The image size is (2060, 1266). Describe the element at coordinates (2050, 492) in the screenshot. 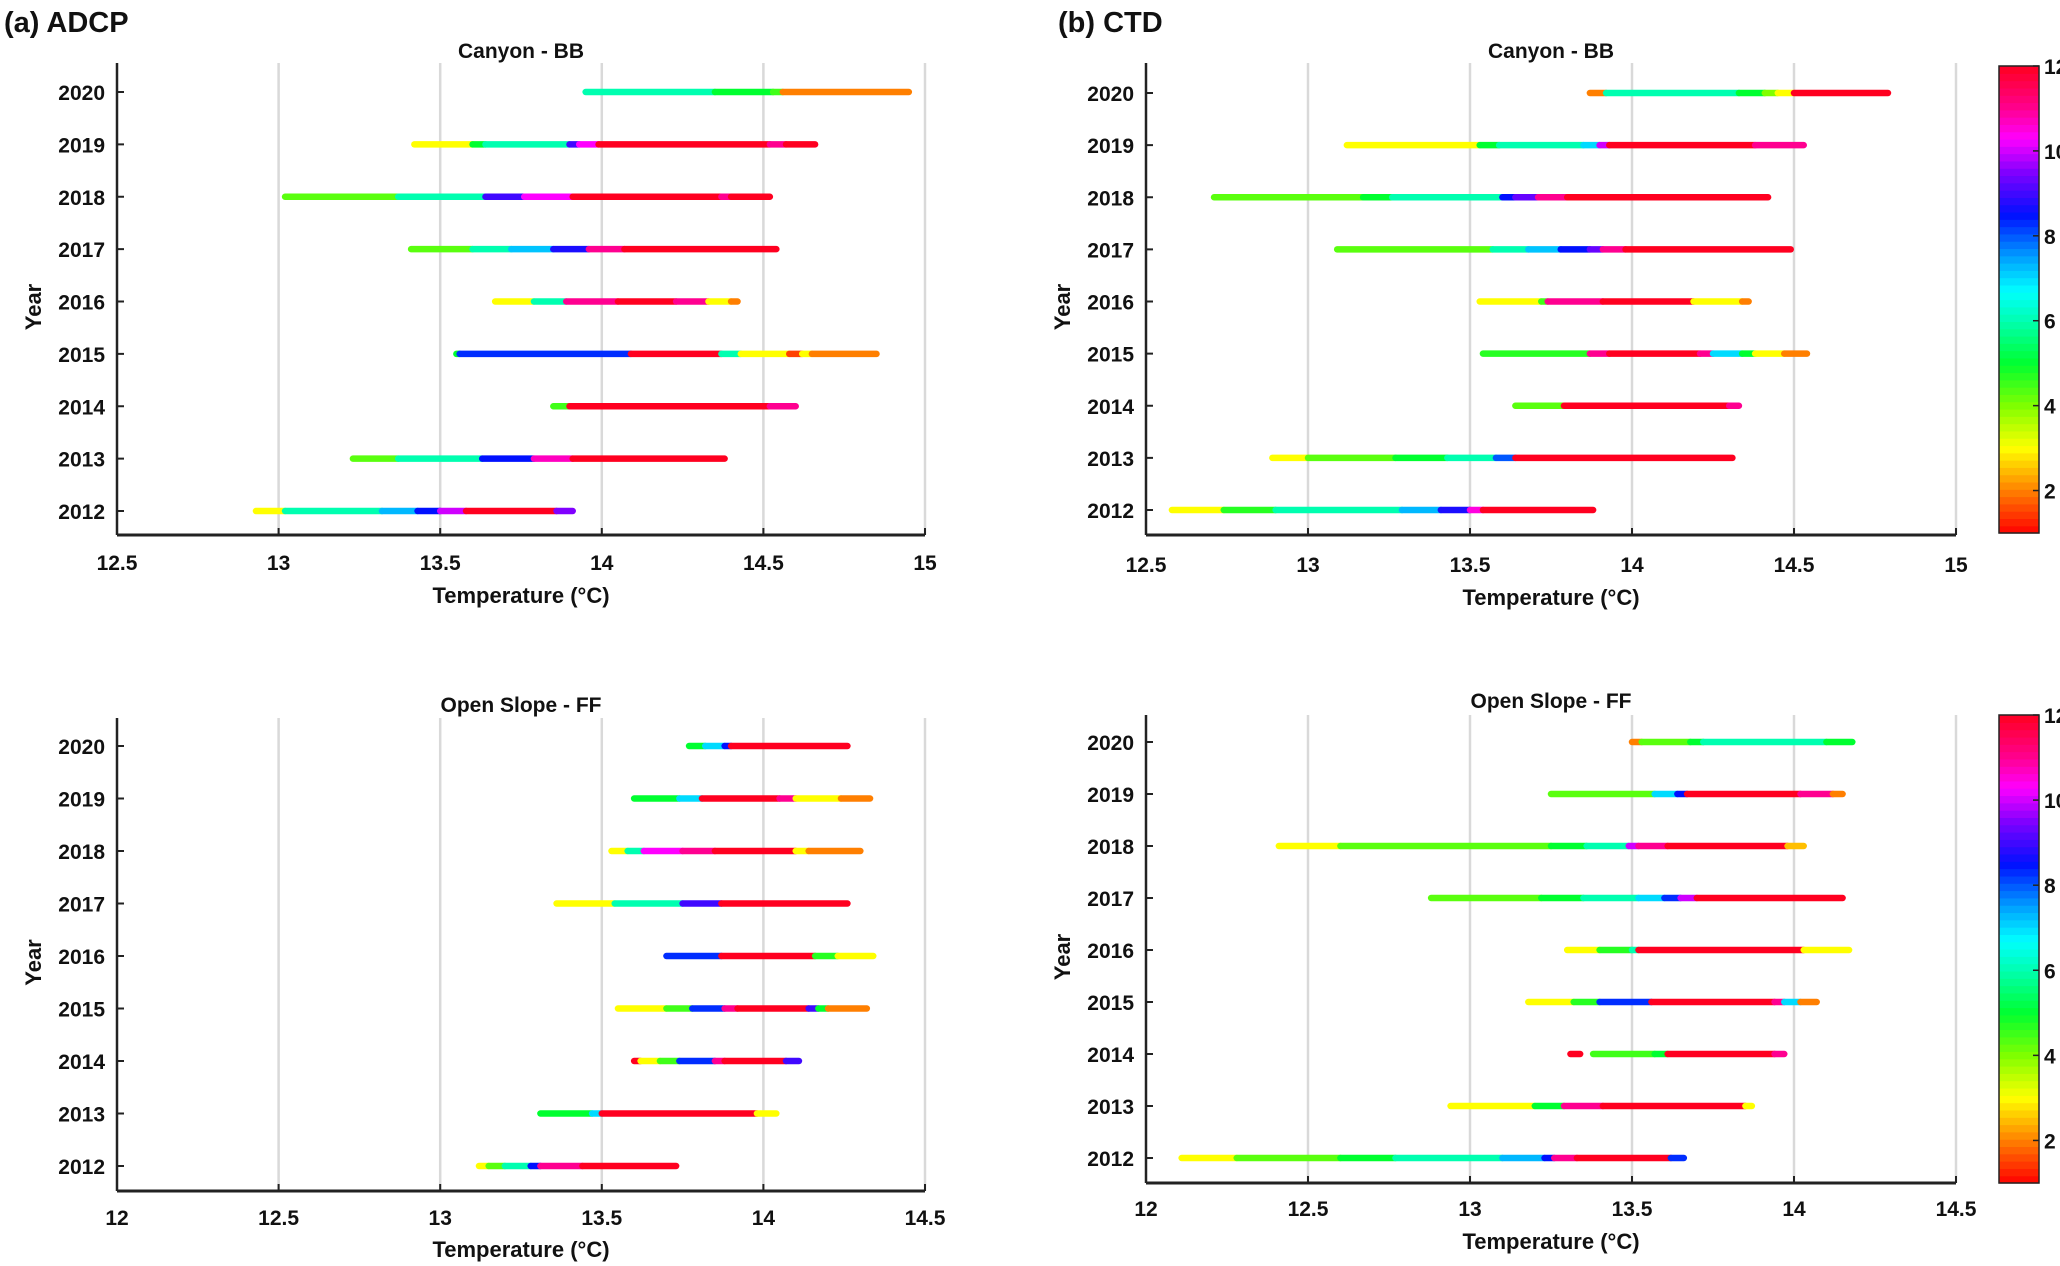

I see `colorbar-tick-label: 2` at that location.